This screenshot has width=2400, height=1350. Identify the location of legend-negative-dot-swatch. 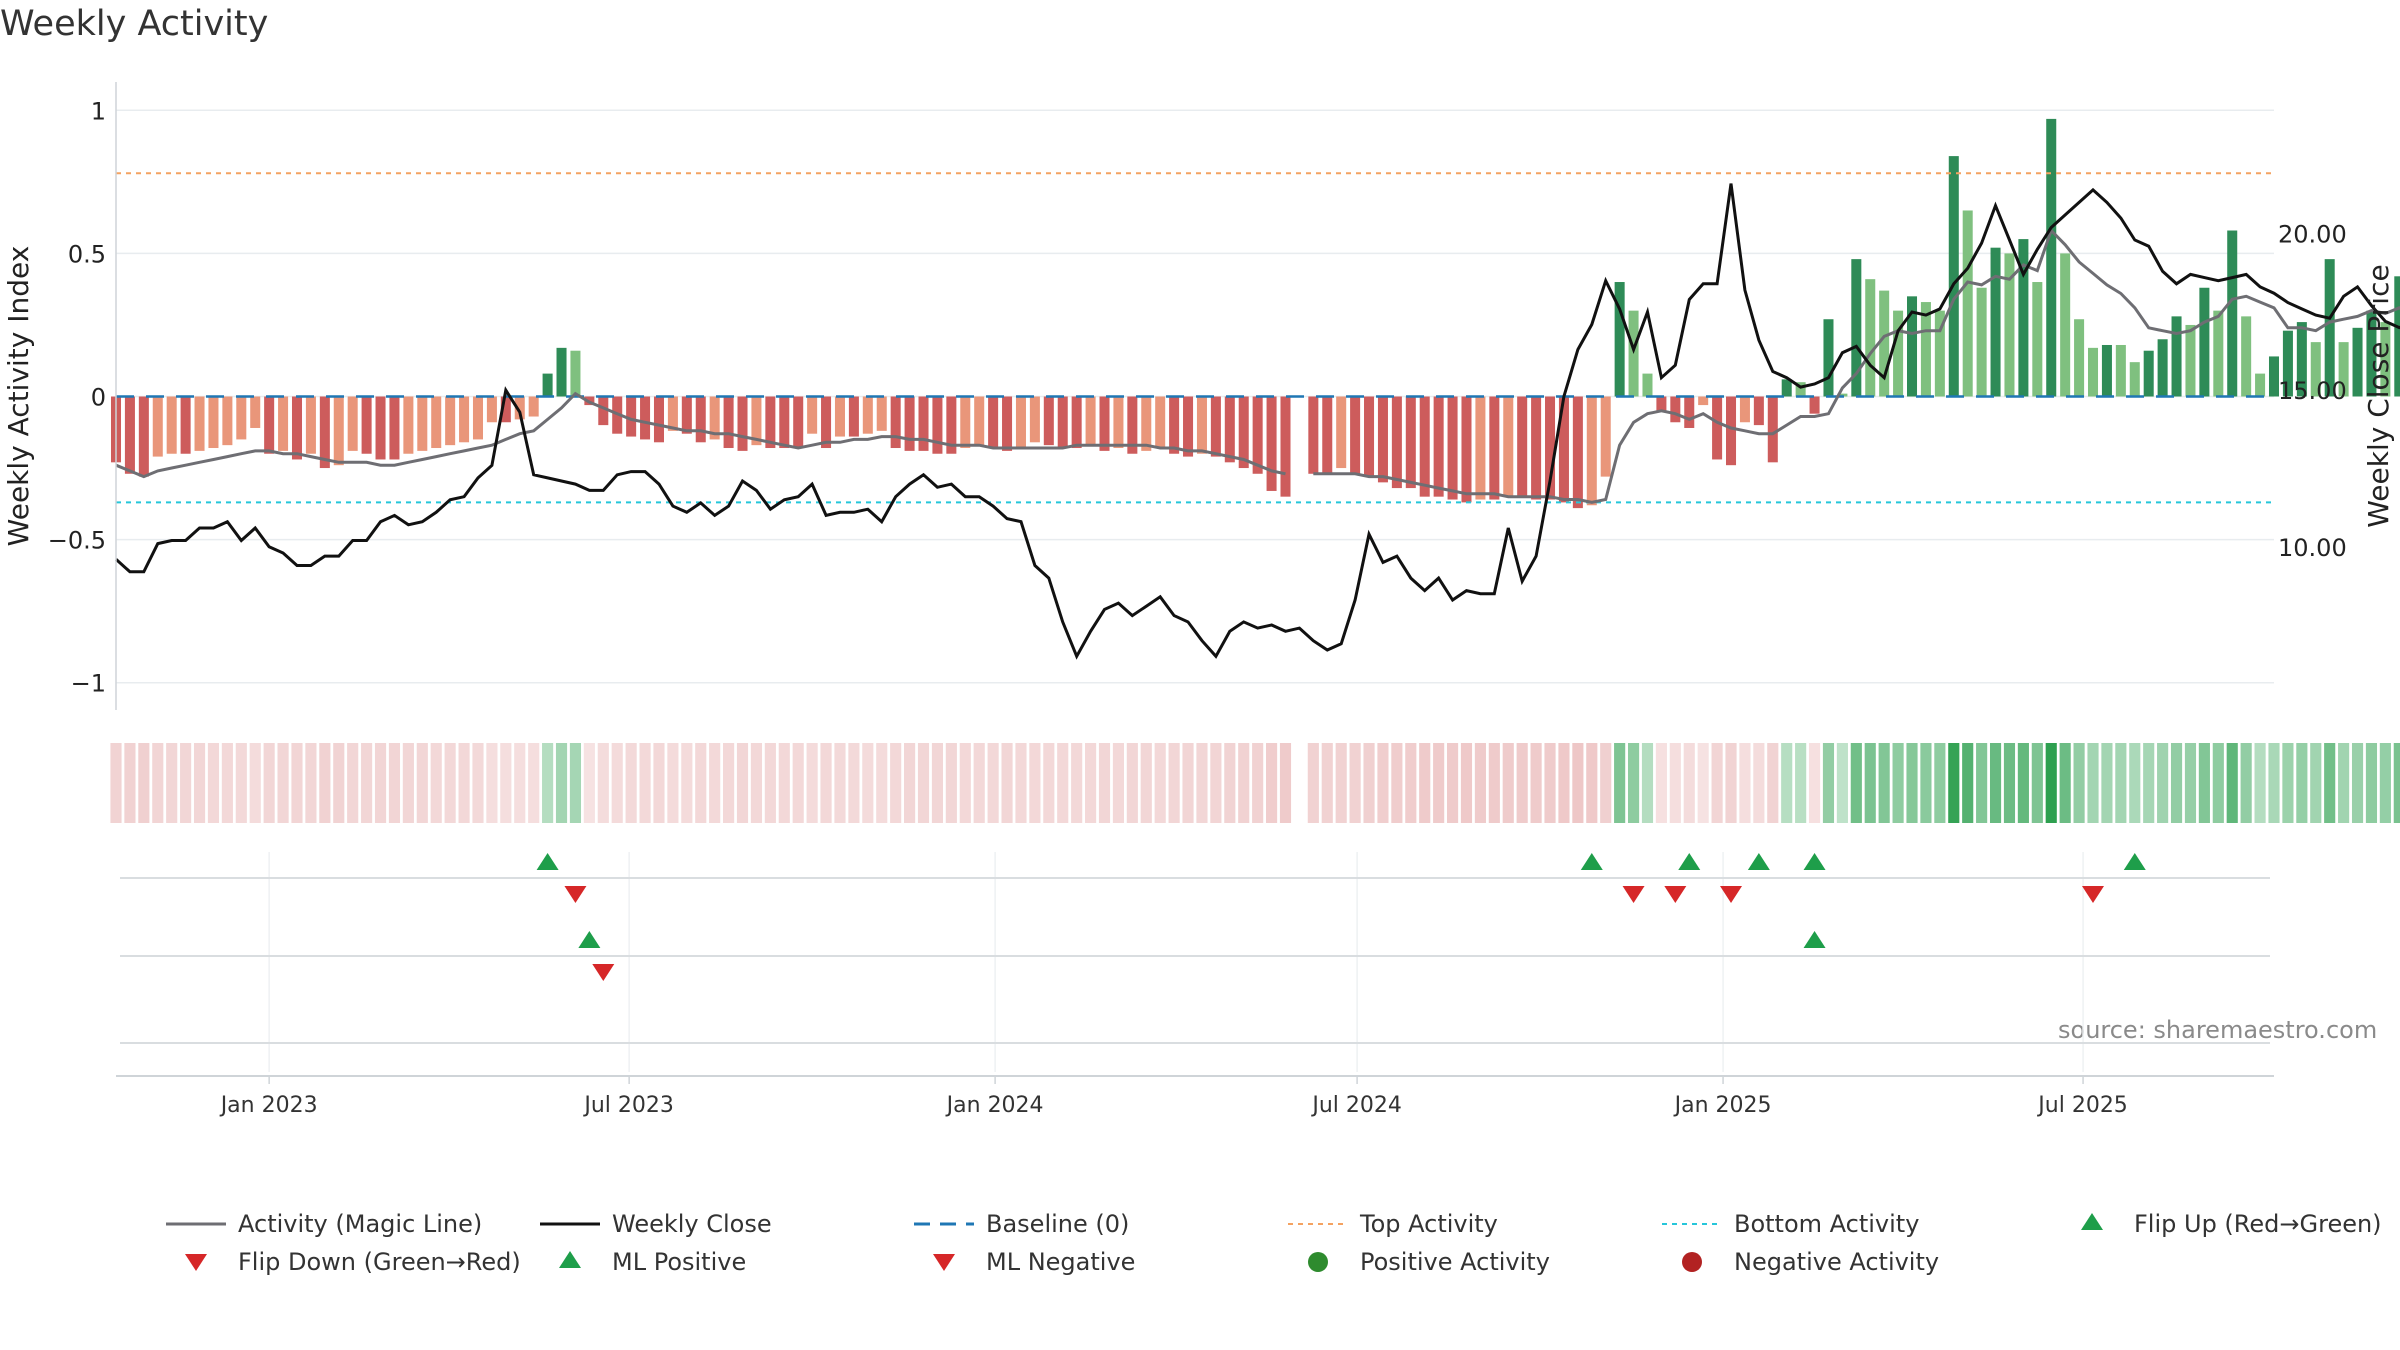
(1692, 1262).